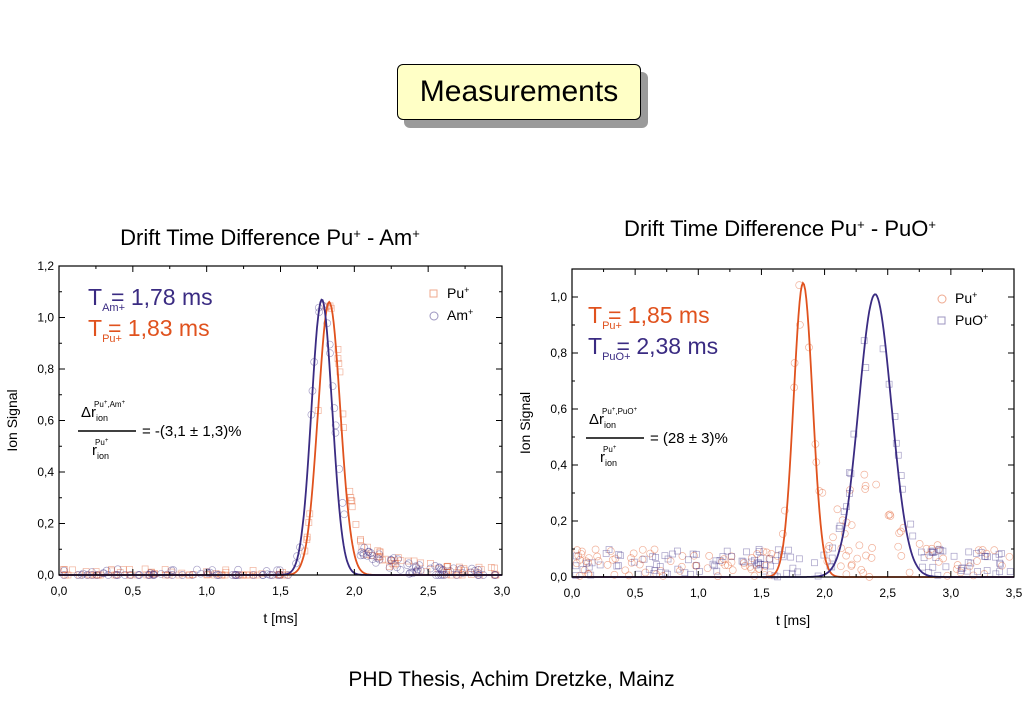  What do you see at coordinates (192, 431) in the screenshot?
I see `formula-result: = -(3,1 ± 1,3)%` at bounding box center [192, 431].